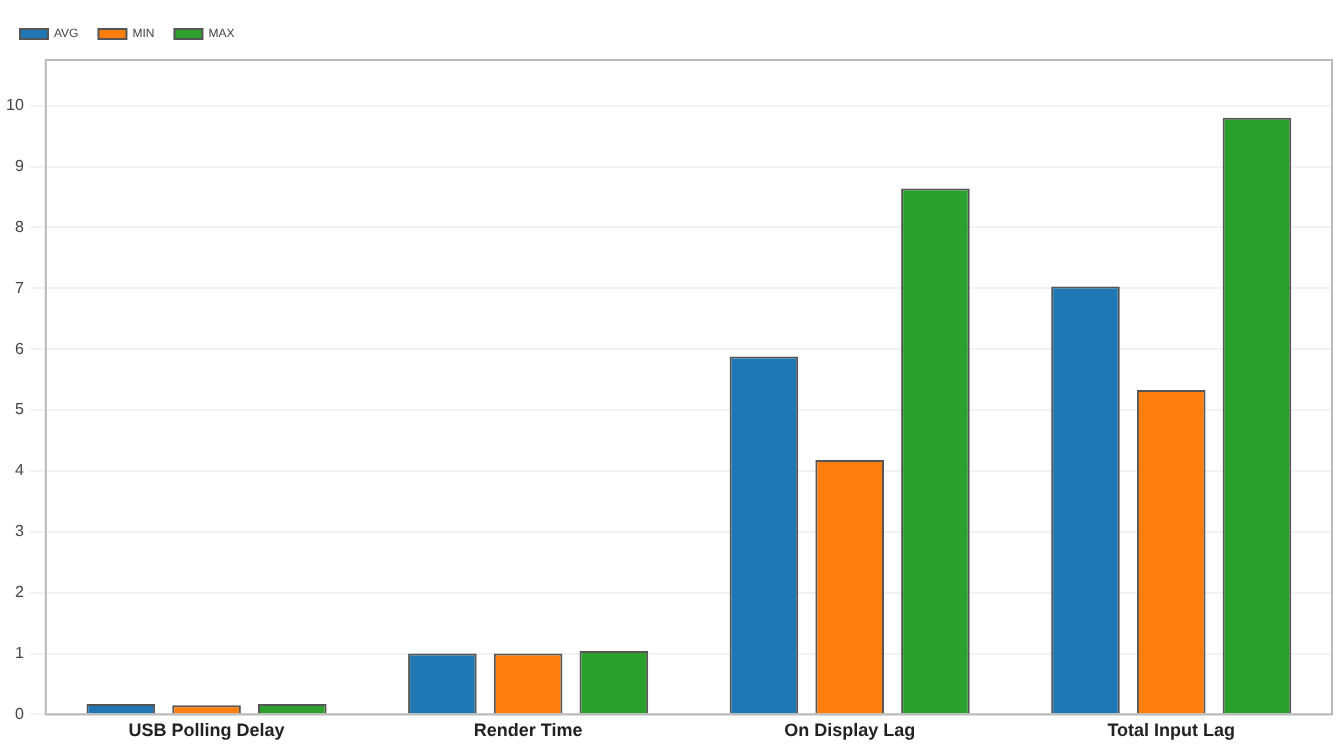  What do you see at coordinates (19, 592) in the screenshot?
I see `y-tick-label: 2` at bounding box center [19, 592].